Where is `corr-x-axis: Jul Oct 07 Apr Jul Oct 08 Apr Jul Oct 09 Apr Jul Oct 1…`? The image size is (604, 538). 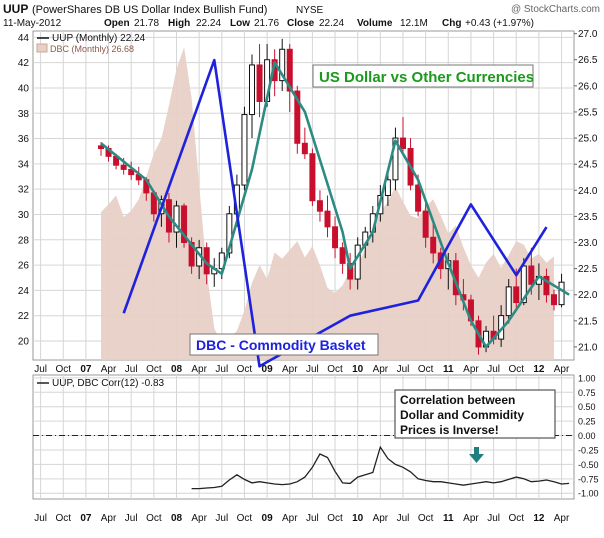
corr-x-axis: Jul Oct 07 Apr Jul Oct 08 Apr Jul Oct 09 Apr Jul Oct 1… is located at coordinates (302, 518).